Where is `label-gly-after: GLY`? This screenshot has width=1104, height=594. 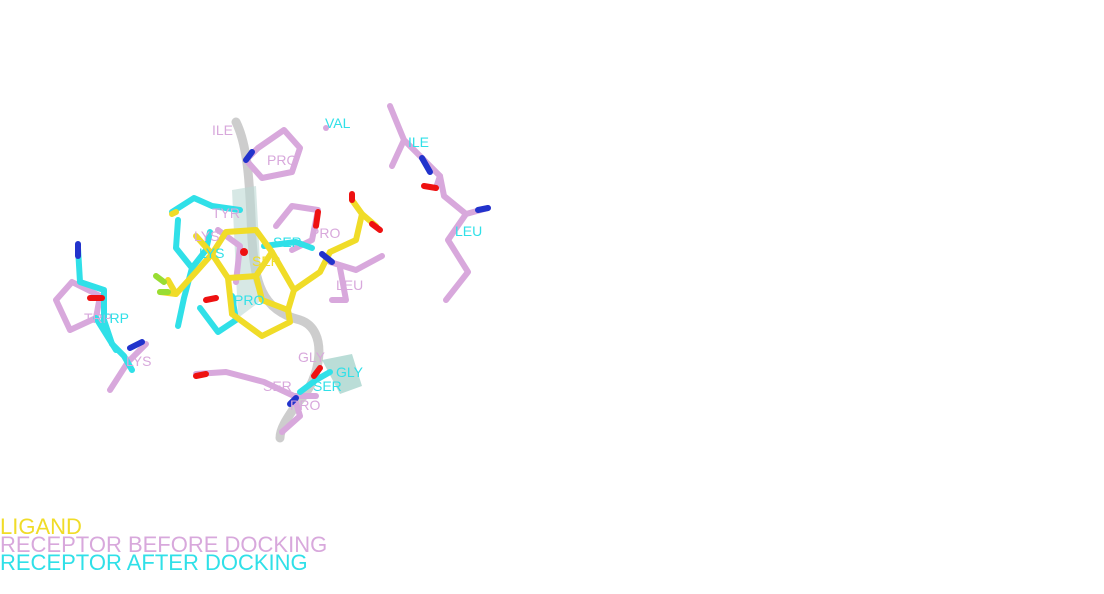 label-gly-after: GLY is located at coordinates (350, 372).